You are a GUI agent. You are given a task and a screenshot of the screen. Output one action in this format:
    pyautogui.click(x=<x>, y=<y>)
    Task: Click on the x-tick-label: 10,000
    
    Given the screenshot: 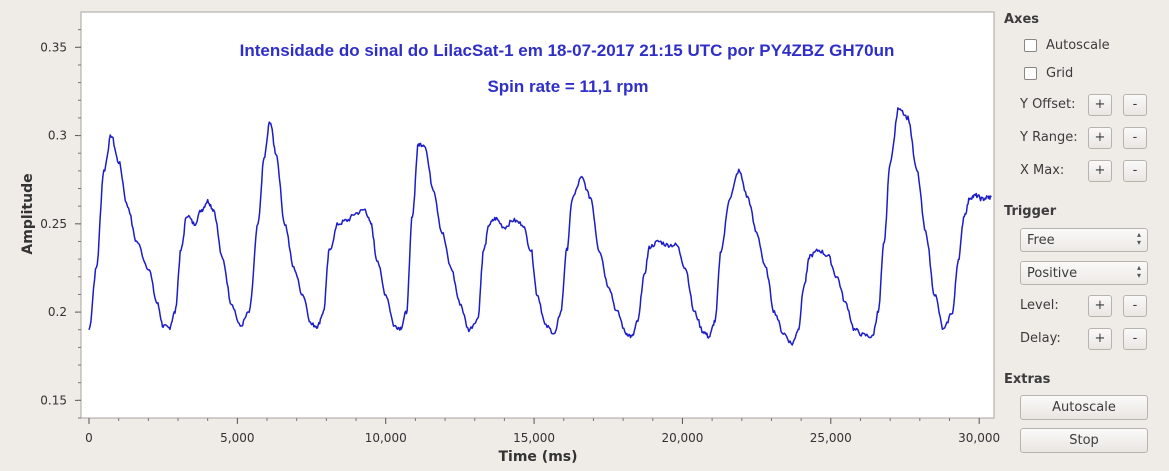 What is the action you would take?
    pyautogui.click(x=386, y=438)
    